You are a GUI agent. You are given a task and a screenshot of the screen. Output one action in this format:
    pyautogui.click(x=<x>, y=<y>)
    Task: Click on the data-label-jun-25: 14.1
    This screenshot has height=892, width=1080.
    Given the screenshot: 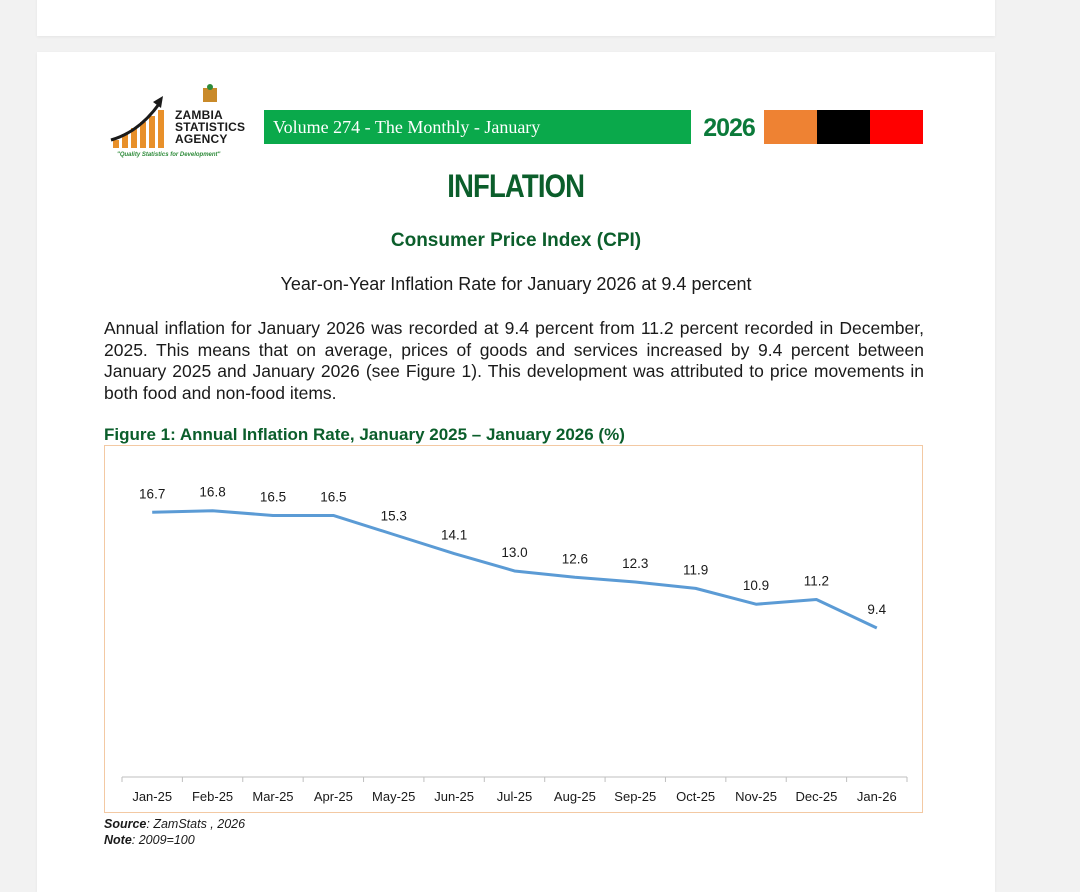 What is the action you would take?
    pyautogui.click(x=454, y=535)
    